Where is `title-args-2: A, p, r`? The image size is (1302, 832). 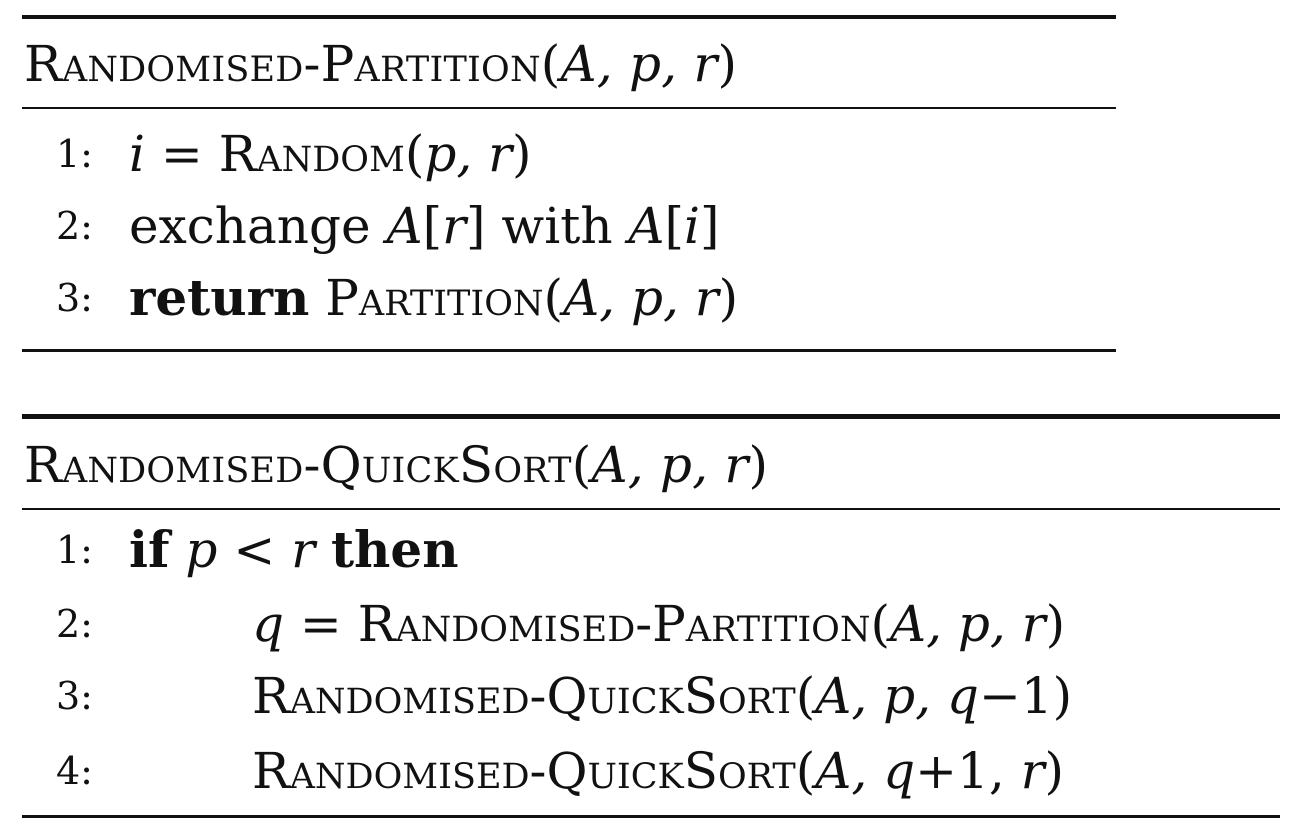
title-args-2: A, p, r is located at coordinates (670, 465).